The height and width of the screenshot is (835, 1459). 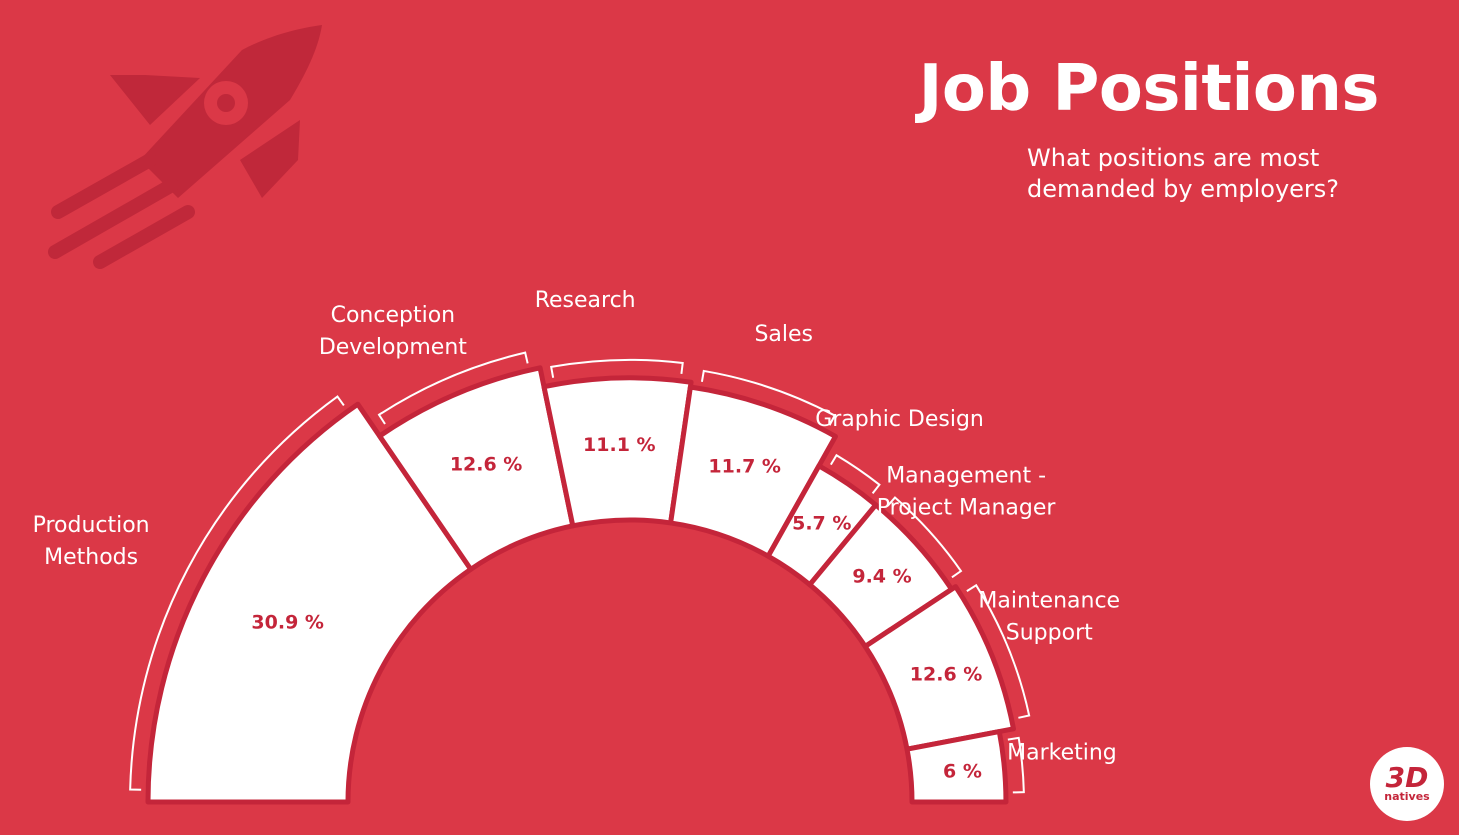 What do you see at coordinates (855, 473) in the screenshot?
I see `bracket-graphic-design` at bounding box center [855, 473].